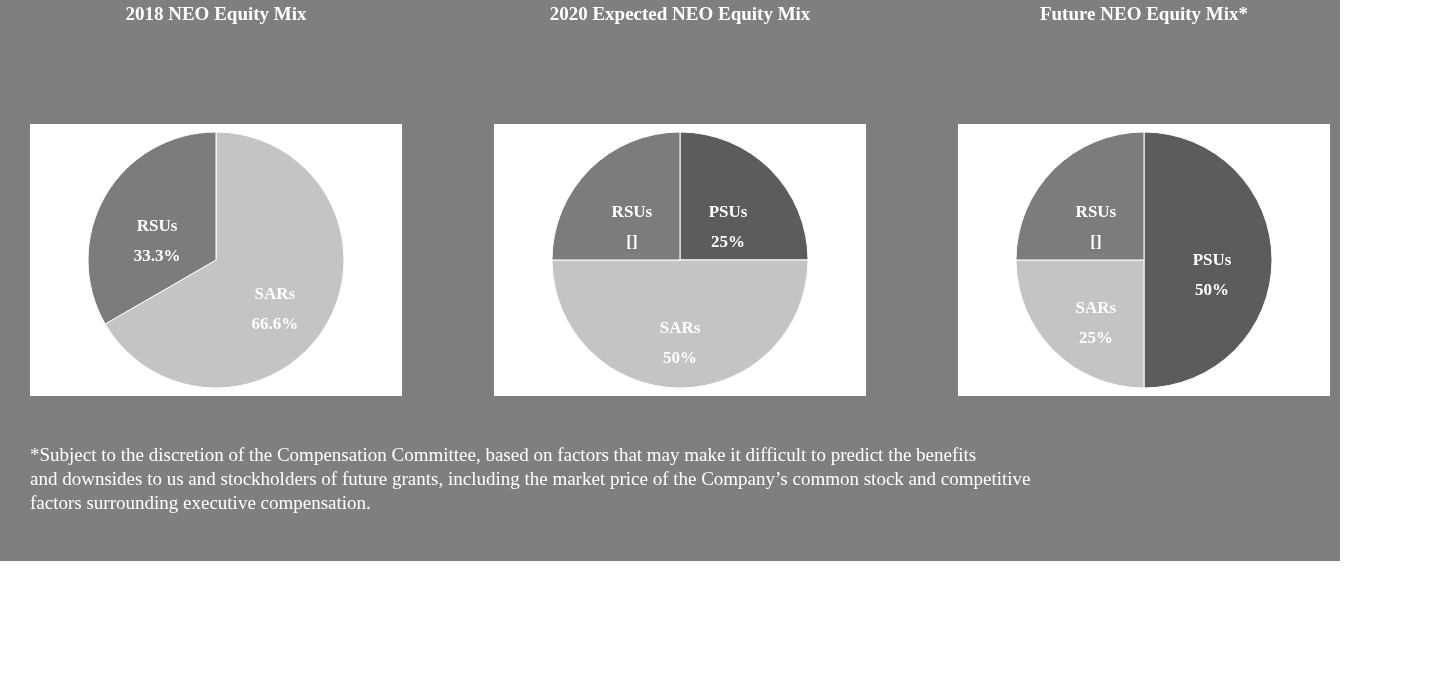  I want to click on chart-title: Future NEO Equity Mix*, so click(1144, 13).